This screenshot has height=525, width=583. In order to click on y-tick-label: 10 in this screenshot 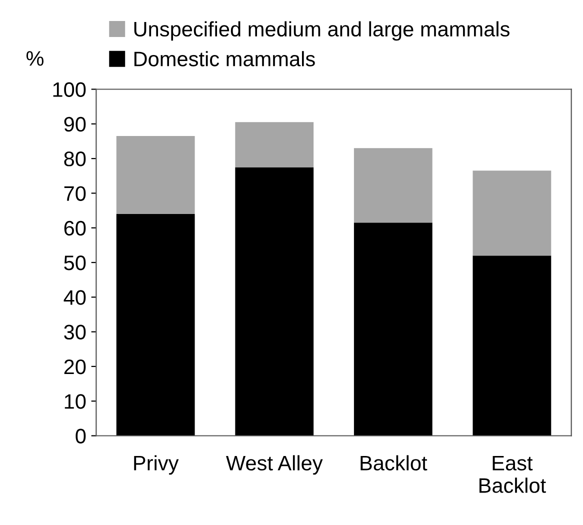, I will do `click(75, 401)`.